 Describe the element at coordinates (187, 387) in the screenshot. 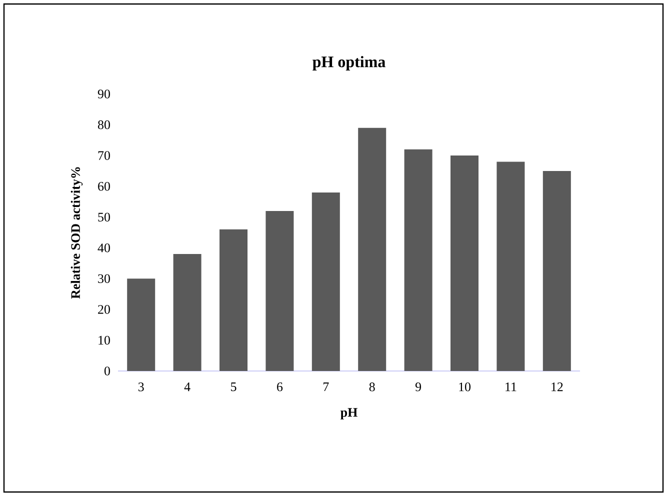

I see `x-tick-label: 4` at that location.